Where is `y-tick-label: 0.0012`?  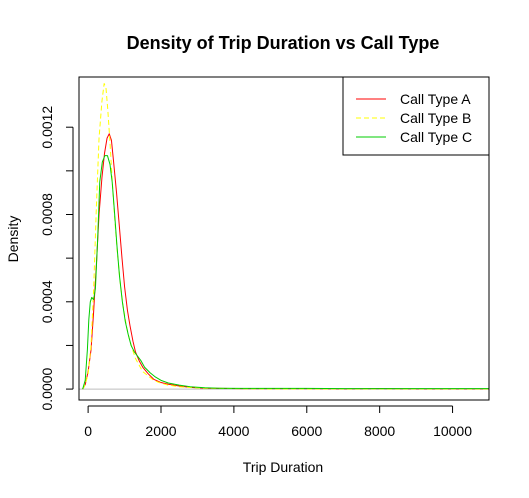 y-tick-label: 0.0012 is located at coordinates (47, 127).